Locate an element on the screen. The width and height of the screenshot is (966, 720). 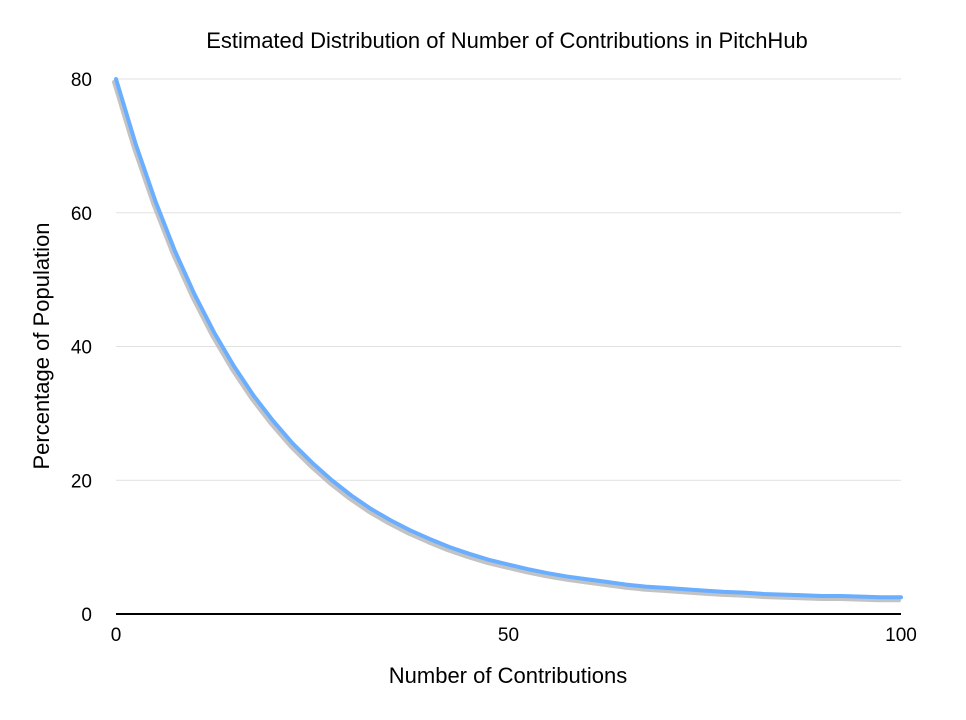
y-tick-label: 0 is located at coordinates (86, 615).